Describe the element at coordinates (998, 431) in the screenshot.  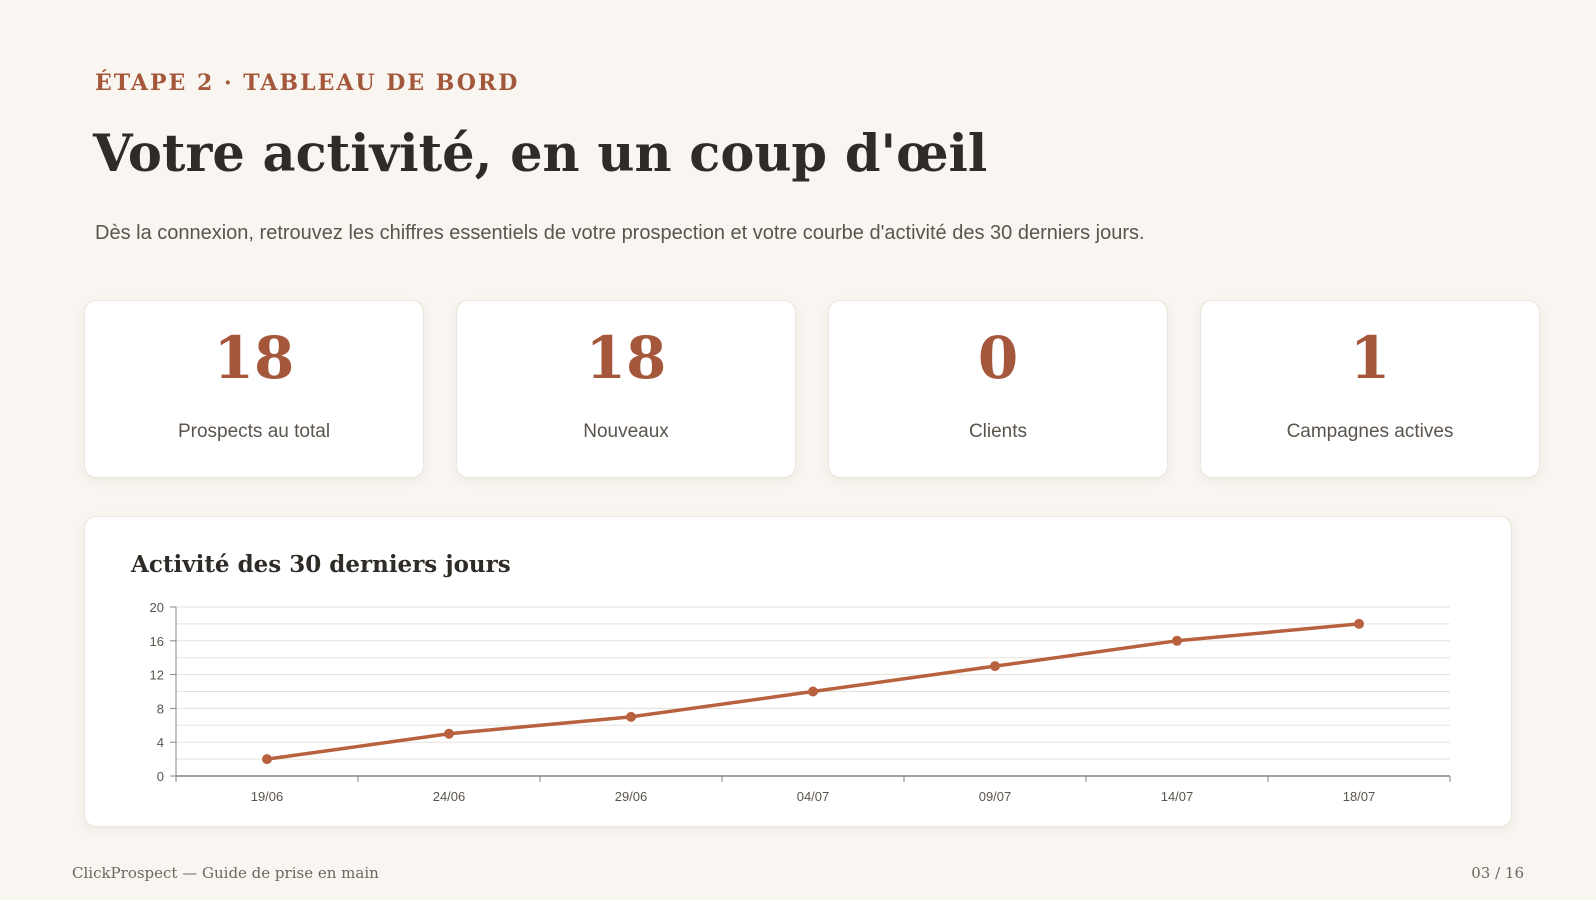
I see `kpi-label: Clients` at that location.